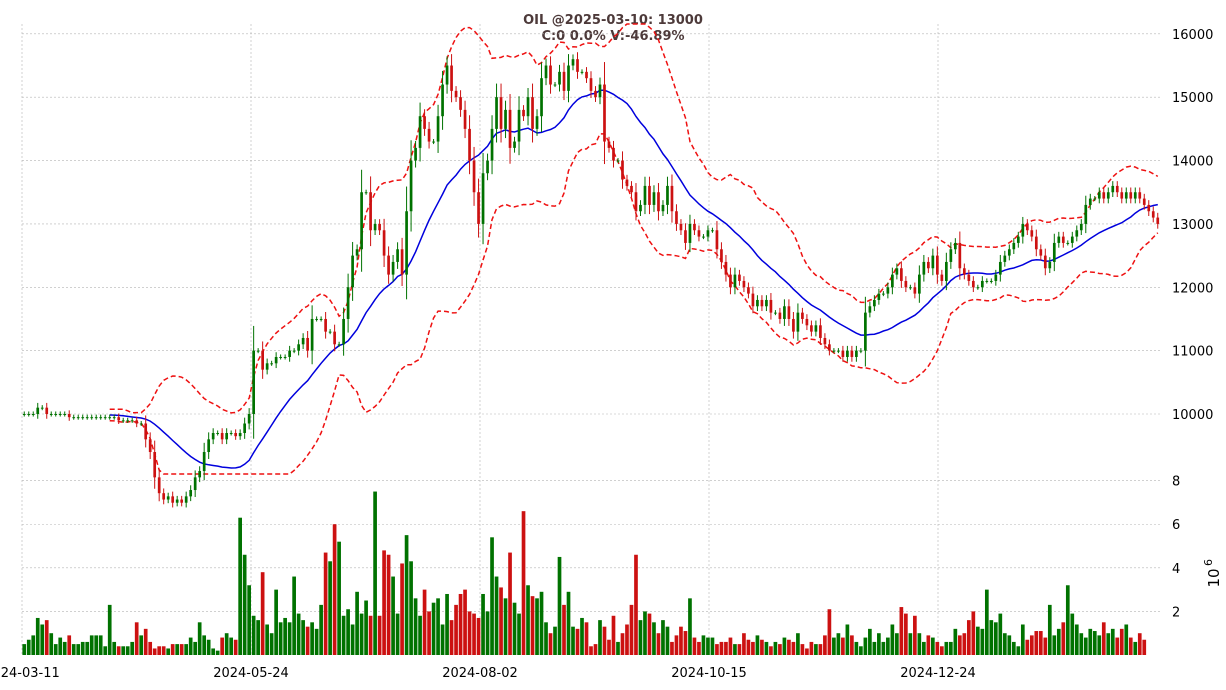  What do you see at coordinates (1208, 562) in the screenshot?
I see `volume-exponent-power: 6` at bounding box center [1208, 562].